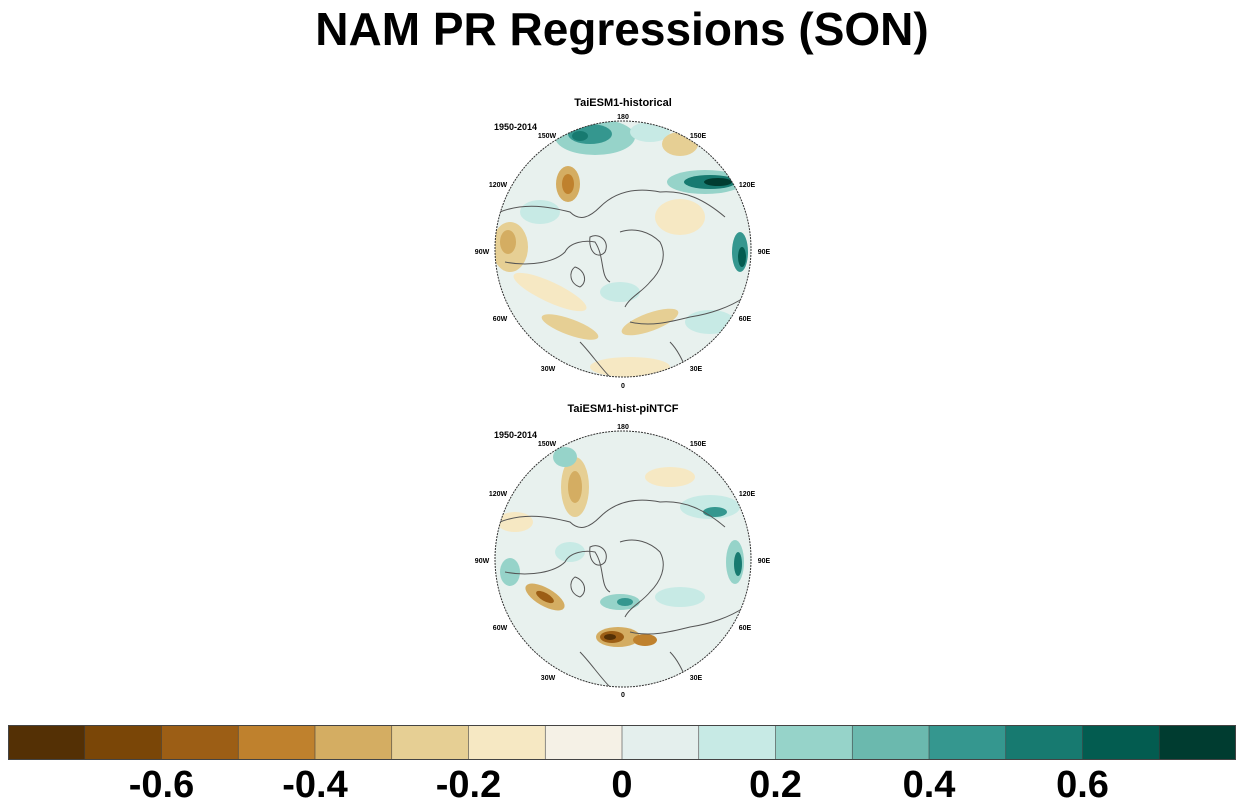  What do you see at coordinates (622, 29) in the screenshot?
I see `figure-title: NAM PR Regressions (SON)` at bounding box center [622, 29].